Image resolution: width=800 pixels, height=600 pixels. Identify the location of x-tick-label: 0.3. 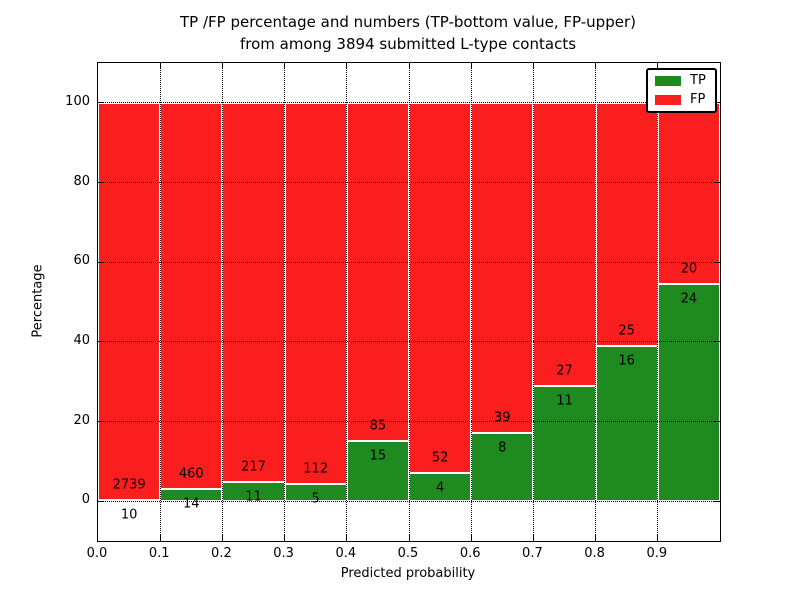
(283, 553).